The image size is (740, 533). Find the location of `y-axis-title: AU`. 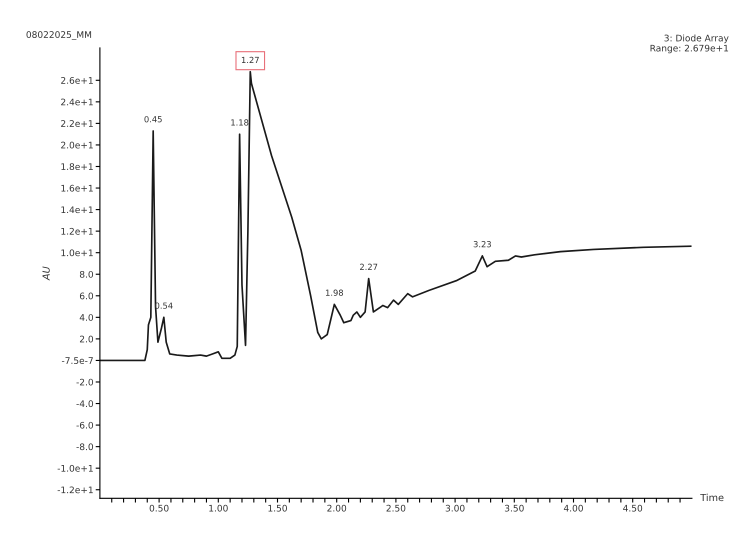

y-axis-title: AU is located at coordinates (46, 273).